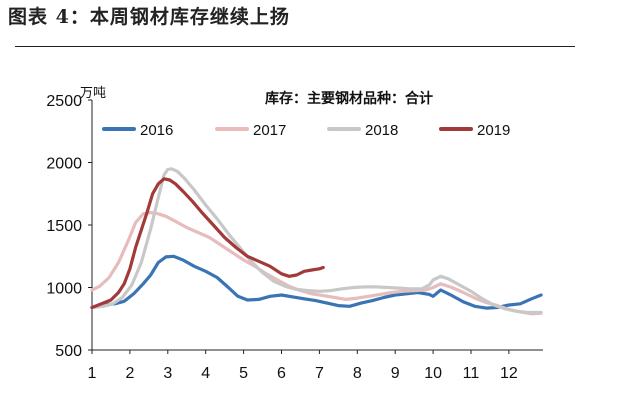  Describe the element at coordinates (149, 17) in the screenshot. I see `figure-caption: 图表 4：本周钢材库存继续上扬` at that location.